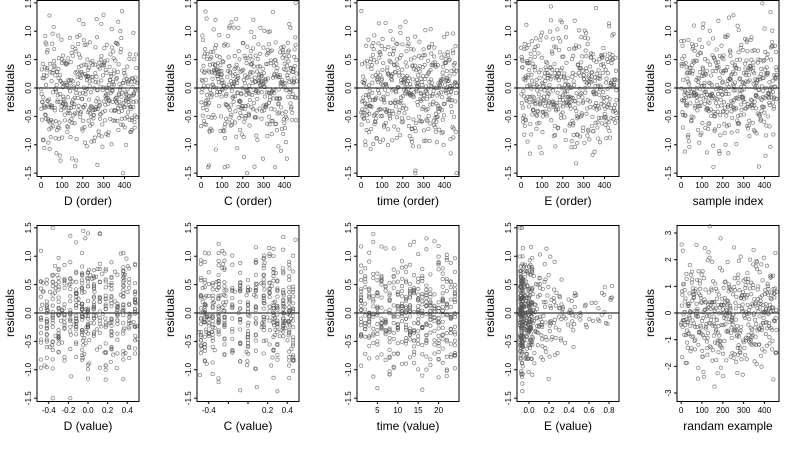 This screenshot has width=800, height=450. Describe the element at coordinates (508, 144) in the screenshot. I see `y-tick-label: -1.0` at that location.